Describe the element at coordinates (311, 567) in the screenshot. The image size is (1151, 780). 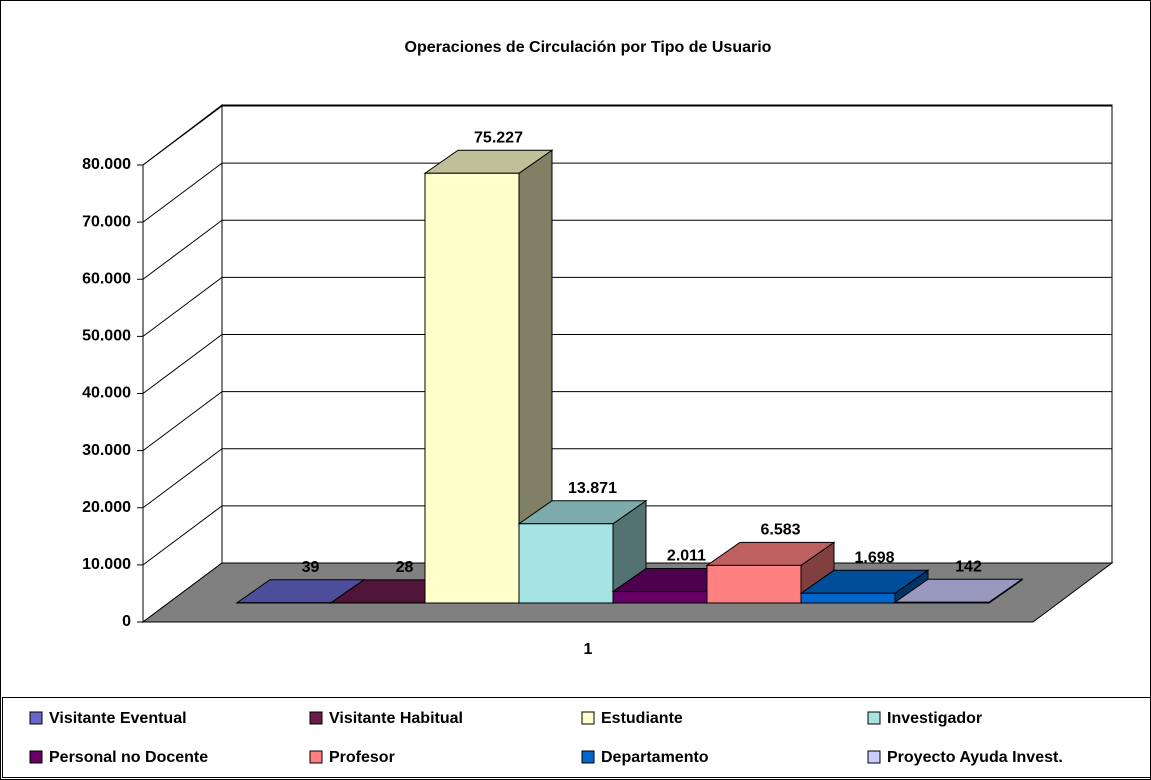
I see `data-label: 39` at that location.